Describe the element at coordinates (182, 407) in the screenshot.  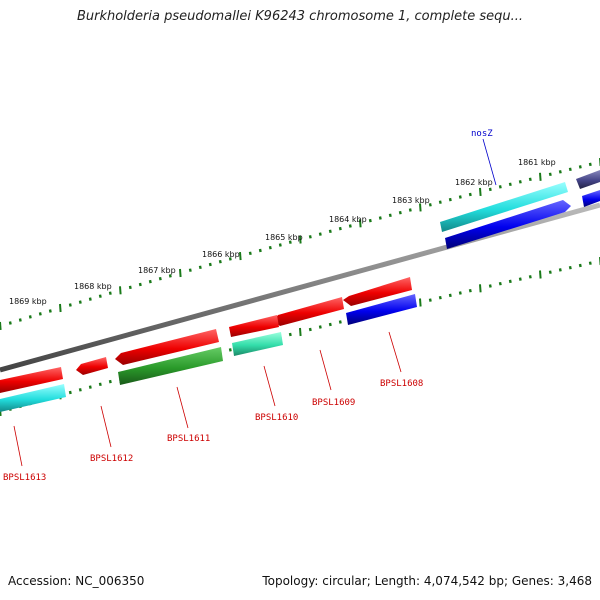
I see `leader-bpsl1611` at that location.